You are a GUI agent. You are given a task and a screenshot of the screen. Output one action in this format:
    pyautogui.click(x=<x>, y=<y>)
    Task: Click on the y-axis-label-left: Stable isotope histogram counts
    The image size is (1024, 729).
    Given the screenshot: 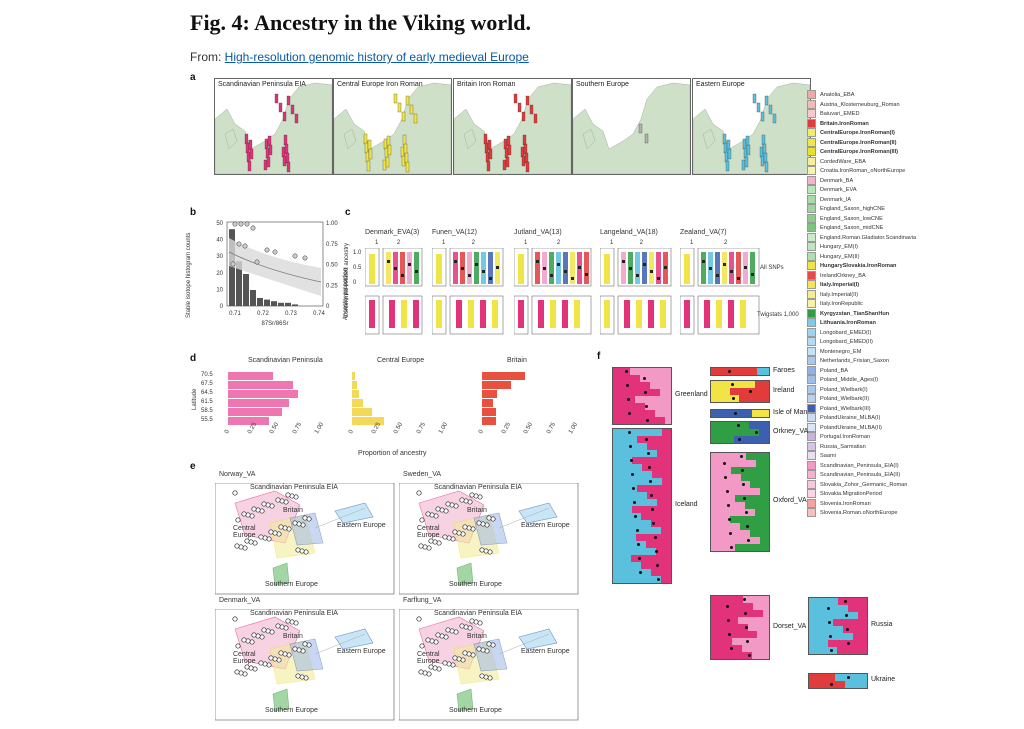 What is the action you would take?
    pyautogui.click(x=189, y=275)
    